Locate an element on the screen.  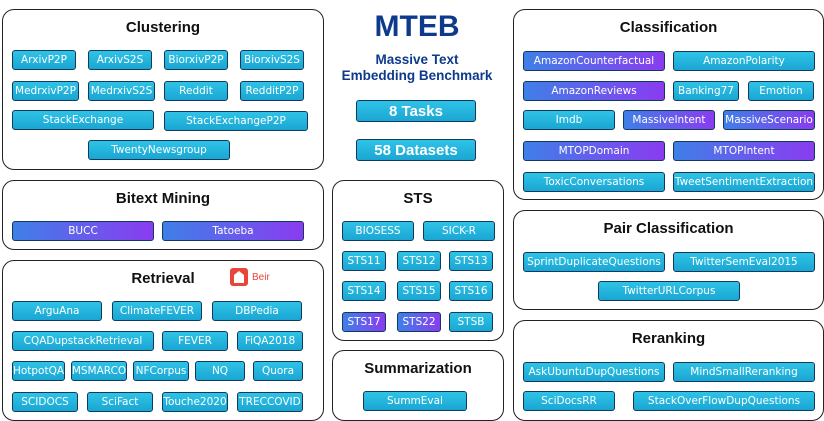
dataset-chip: AskUbuntuDupQuestions is located at coordinates (594, 372).